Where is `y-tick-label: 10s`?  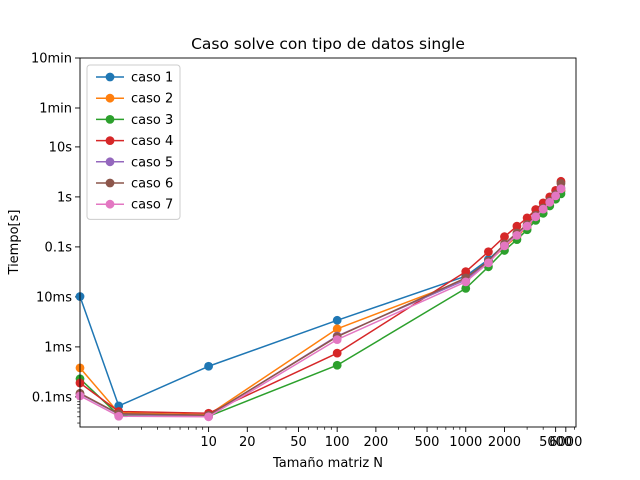
y-tick-label: 10s is located at coordinates (61, 147).